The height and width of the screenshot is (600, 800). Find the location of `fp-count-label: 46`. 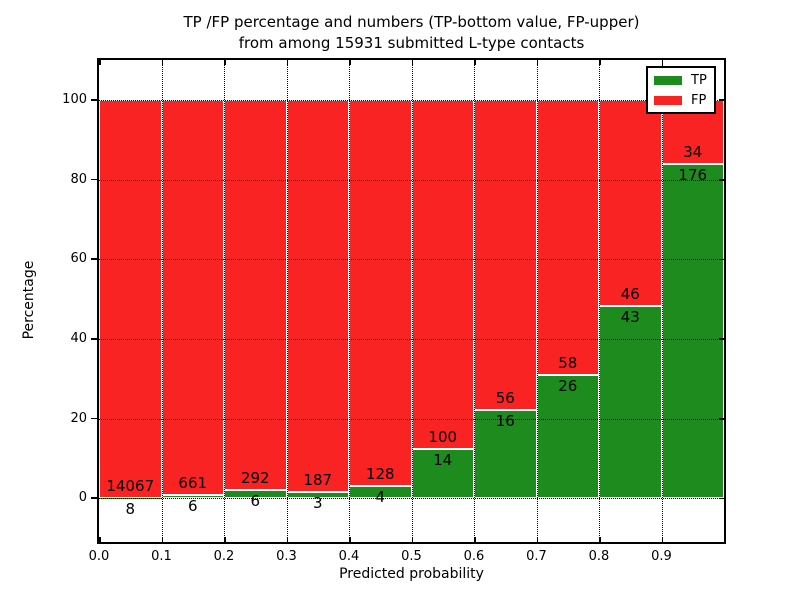

fp-count-label: 46 is located at coordinates (630, 293).